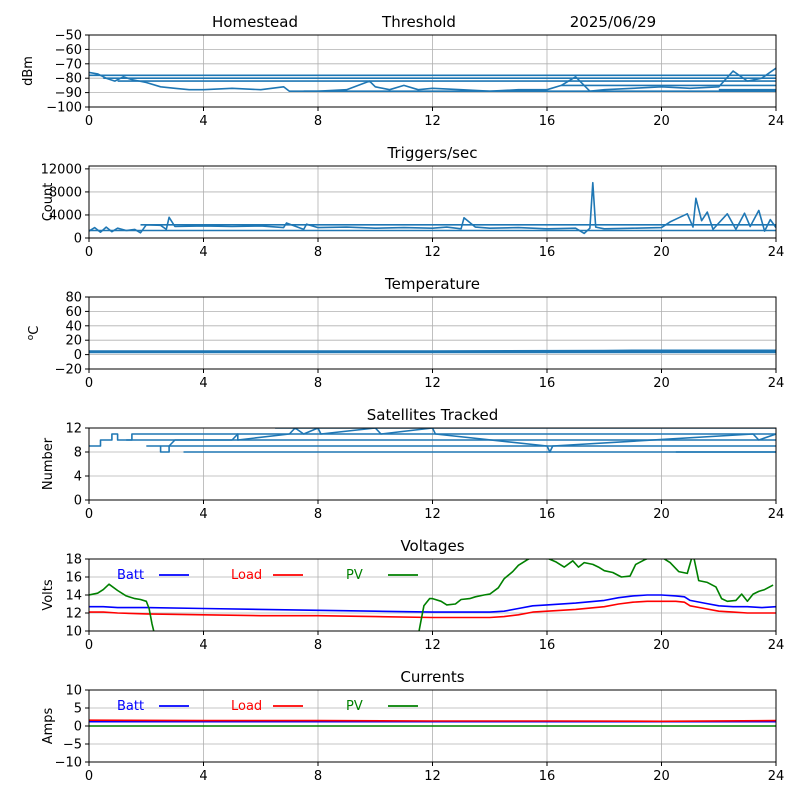 The height and width of the screenshot is (800, 800). What do you see at coordinates (65, 215) in the screenshot?
I see `y-tick-label: 4000` at bounding box center [65, 215].